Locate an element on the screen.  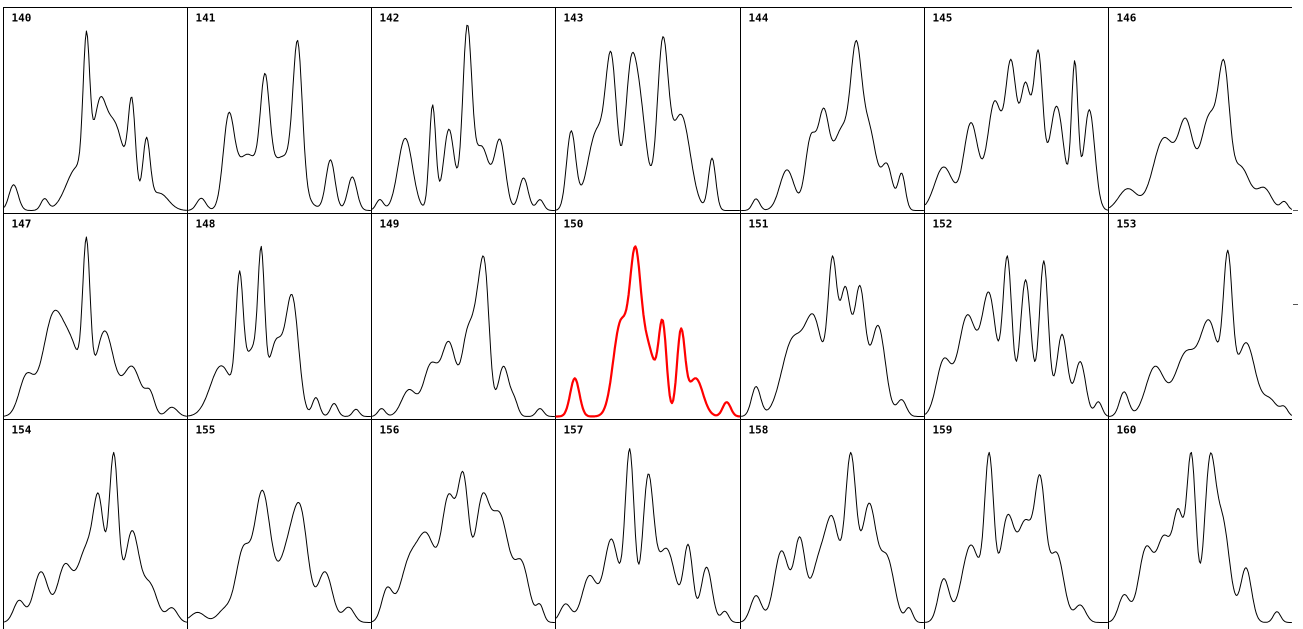
panel-142: 142 is located at coordinates (463, 110).